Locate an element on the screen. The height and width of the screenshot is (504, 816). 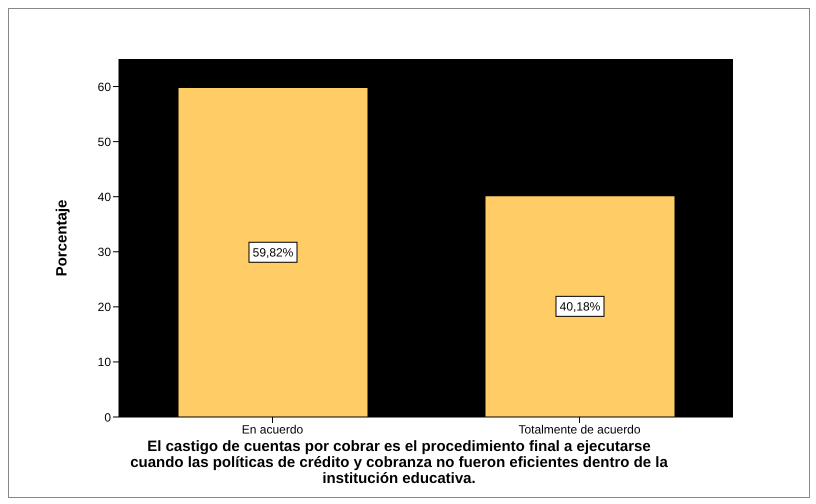
y-tick-label: 60 is located at coordinates (105, 87).